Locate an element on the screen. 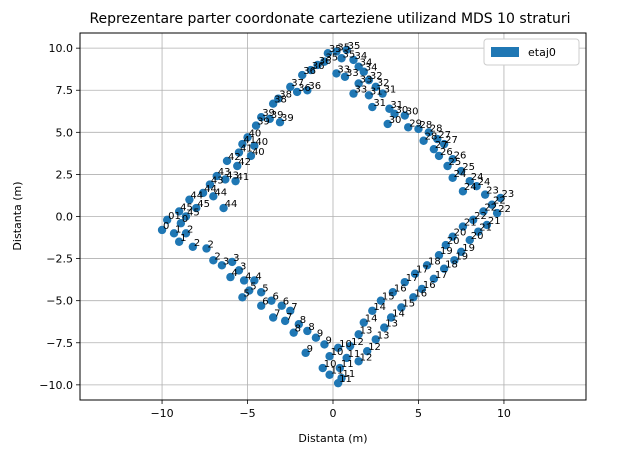  y-axis-label: Distanta (m) is located at coordinates (17, 215).